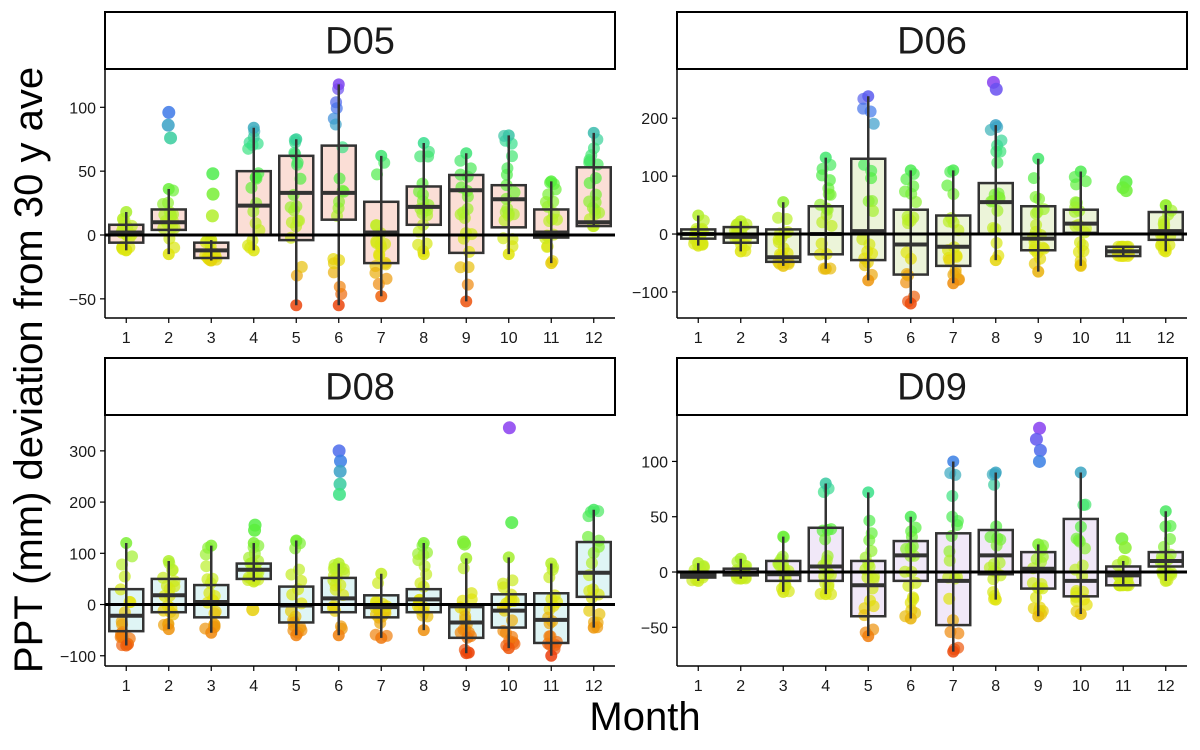 Image resolution: width=1200 pixels, height=750 pixels. What do you see at coordinates (654, 119) in the screenshot?
I see `y-tick-label: 200` at bounding box center [654, 119].